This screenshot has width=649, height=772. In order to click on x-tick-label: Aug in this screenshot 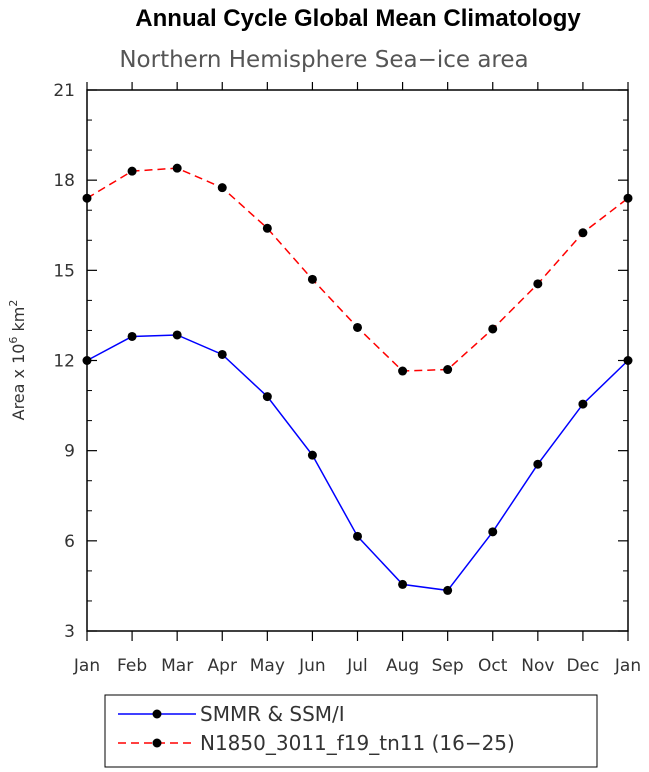, I will do `click(402, 666)`.